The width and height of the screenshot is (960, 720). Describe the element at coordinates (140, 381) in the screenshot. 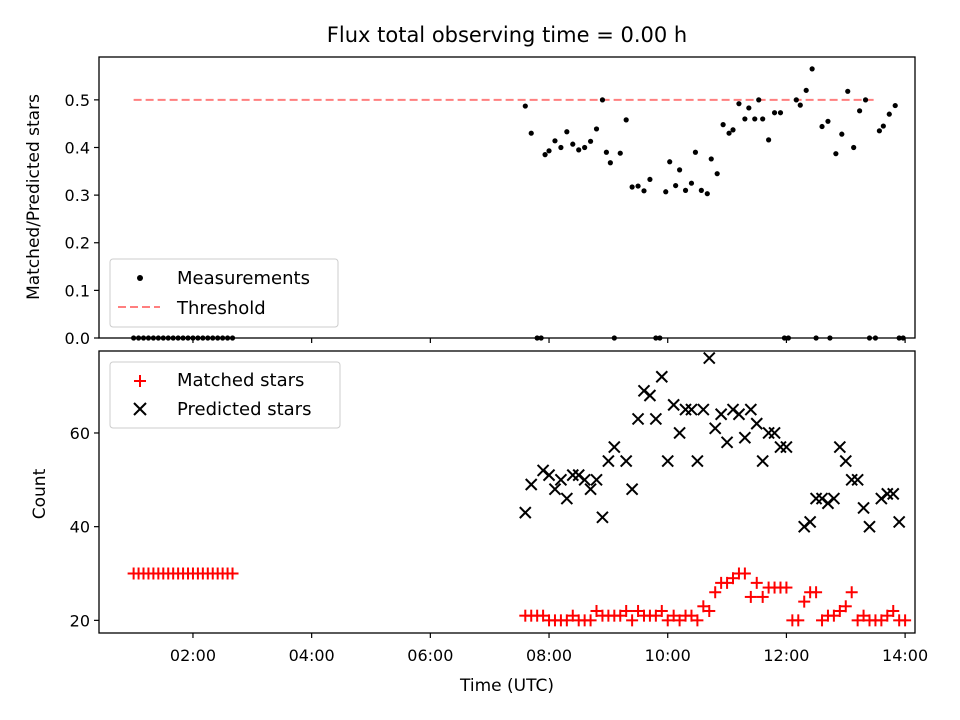

I see `legend-matched-marker` at that location.